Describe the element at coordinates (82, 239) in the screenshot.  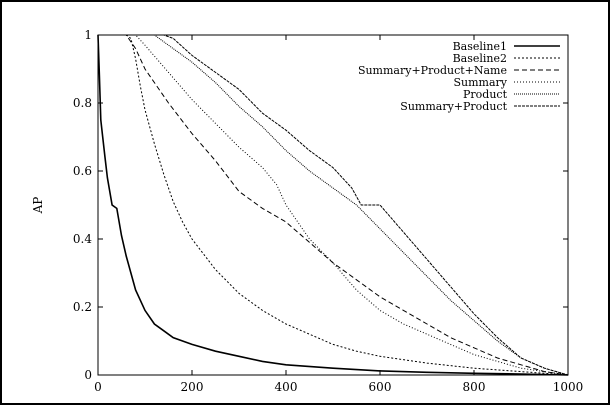
I see `y-tick-label: 0.4` at that location.